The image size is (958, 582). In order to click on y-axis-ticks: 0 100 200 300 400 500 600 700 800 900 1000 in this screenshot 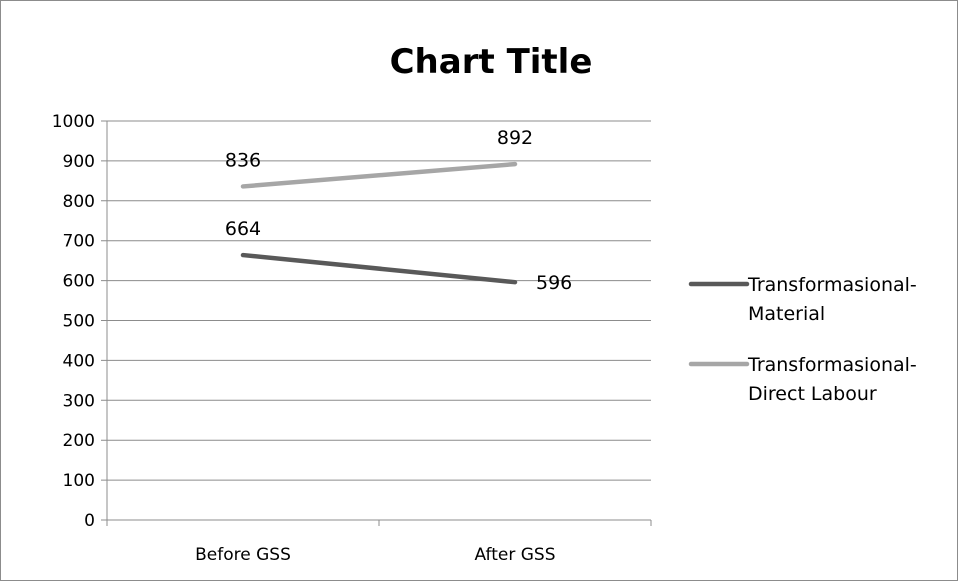, I will do `click(73, 321)`.